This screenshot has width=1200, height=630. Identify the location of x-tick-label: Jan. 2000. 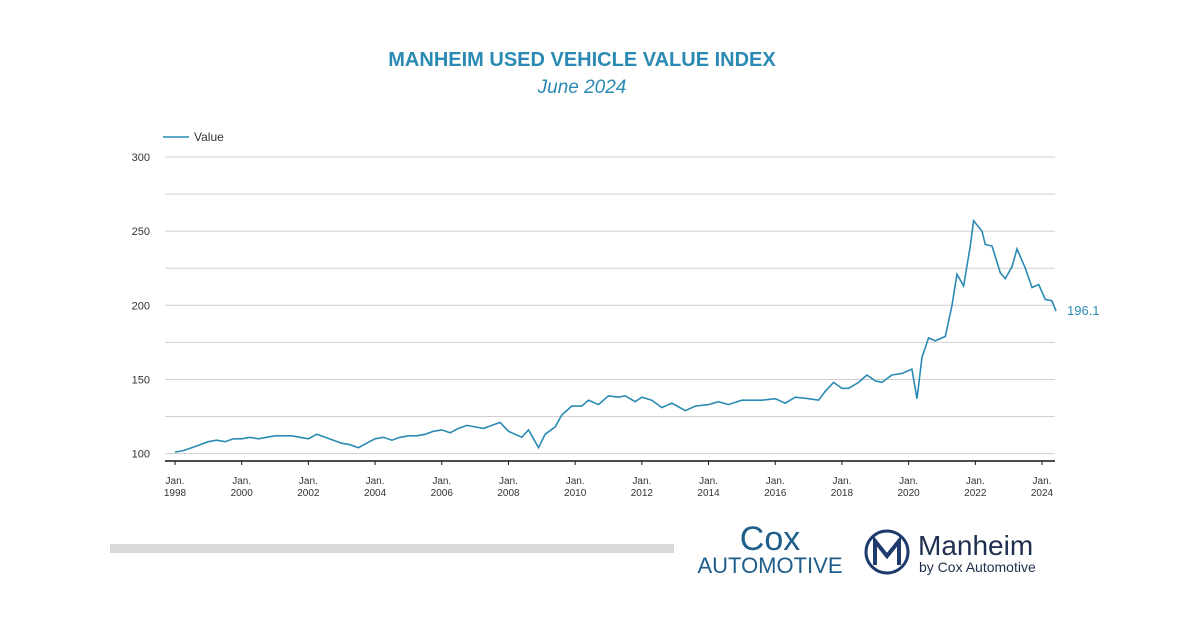
(242, 487).